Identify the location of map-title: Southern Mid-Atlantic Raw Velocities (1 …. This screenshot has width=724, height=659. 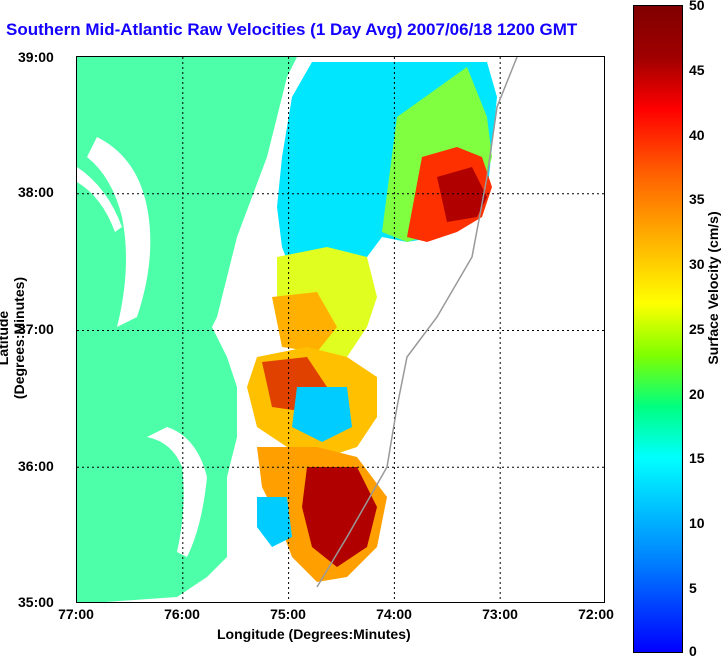
(292, 29).